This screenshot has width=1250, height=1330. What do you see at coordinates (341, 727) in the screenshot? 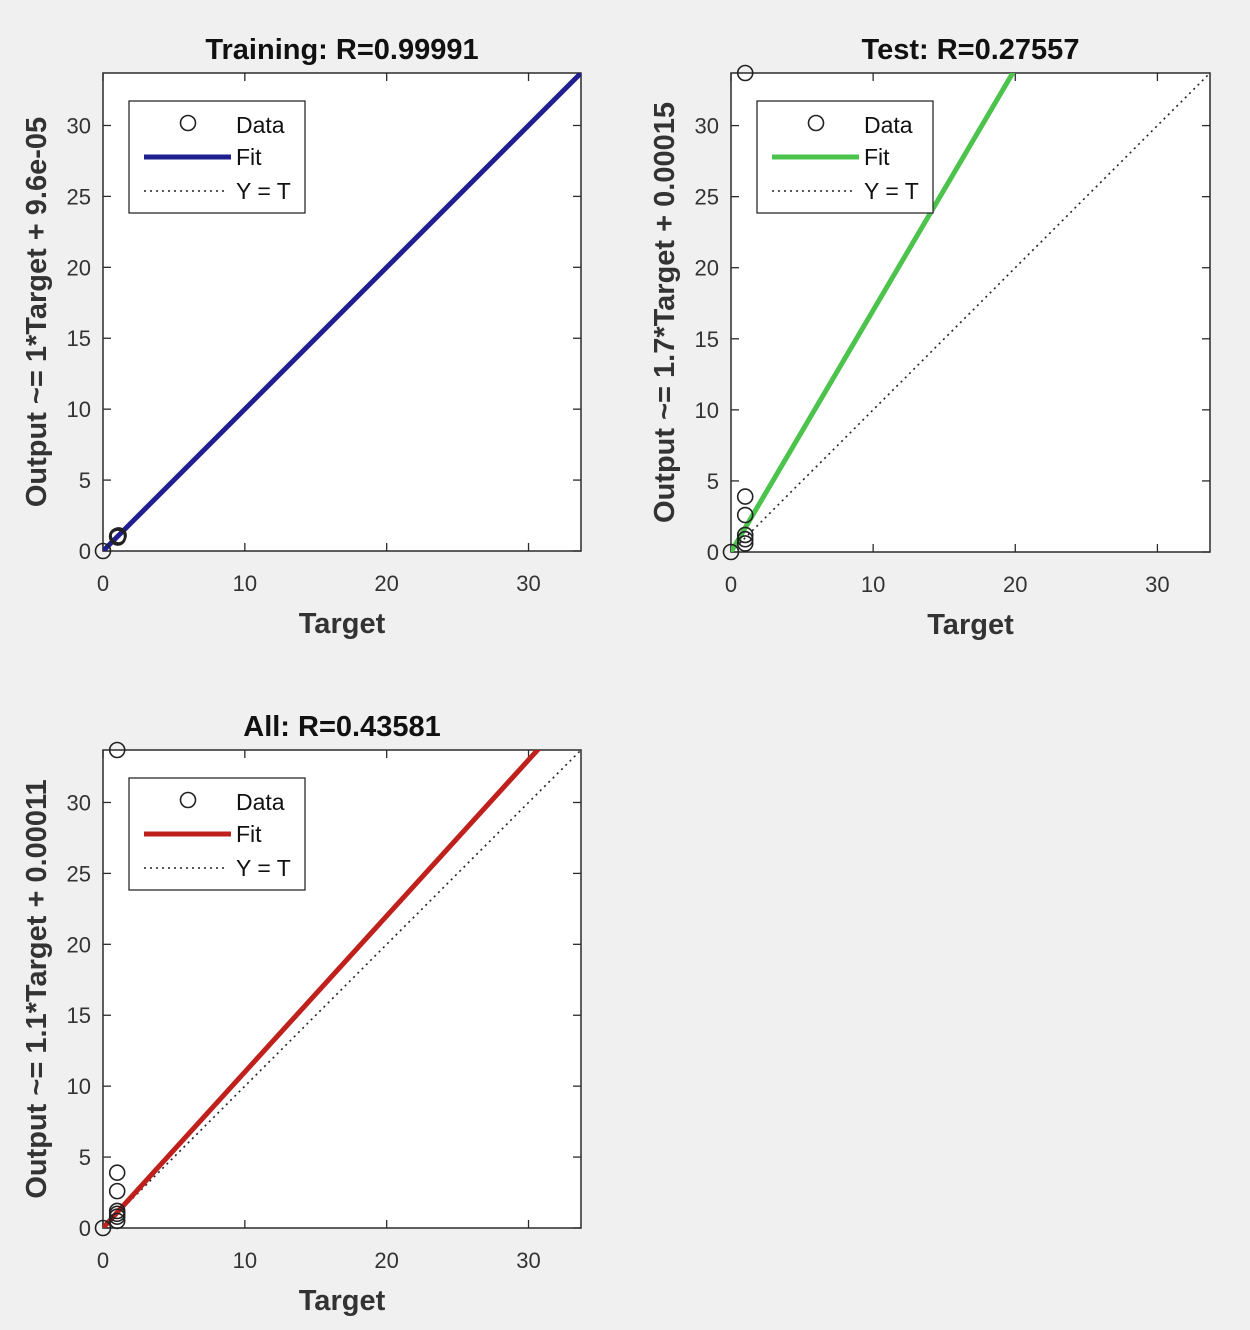
I see `chart-title: All: R=0.43581` at bounding box center [341, 727].